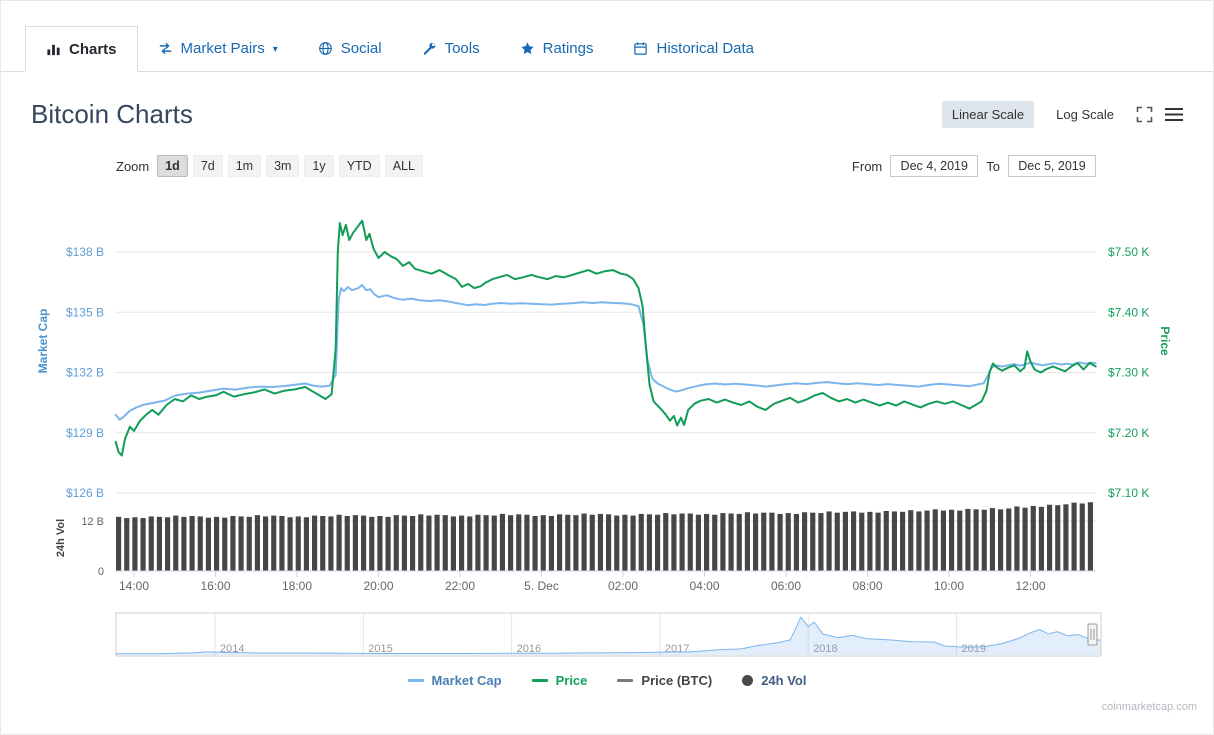 The image size is (1214, 735). I want to click on svg-text: $129 B, so click(85, 433).